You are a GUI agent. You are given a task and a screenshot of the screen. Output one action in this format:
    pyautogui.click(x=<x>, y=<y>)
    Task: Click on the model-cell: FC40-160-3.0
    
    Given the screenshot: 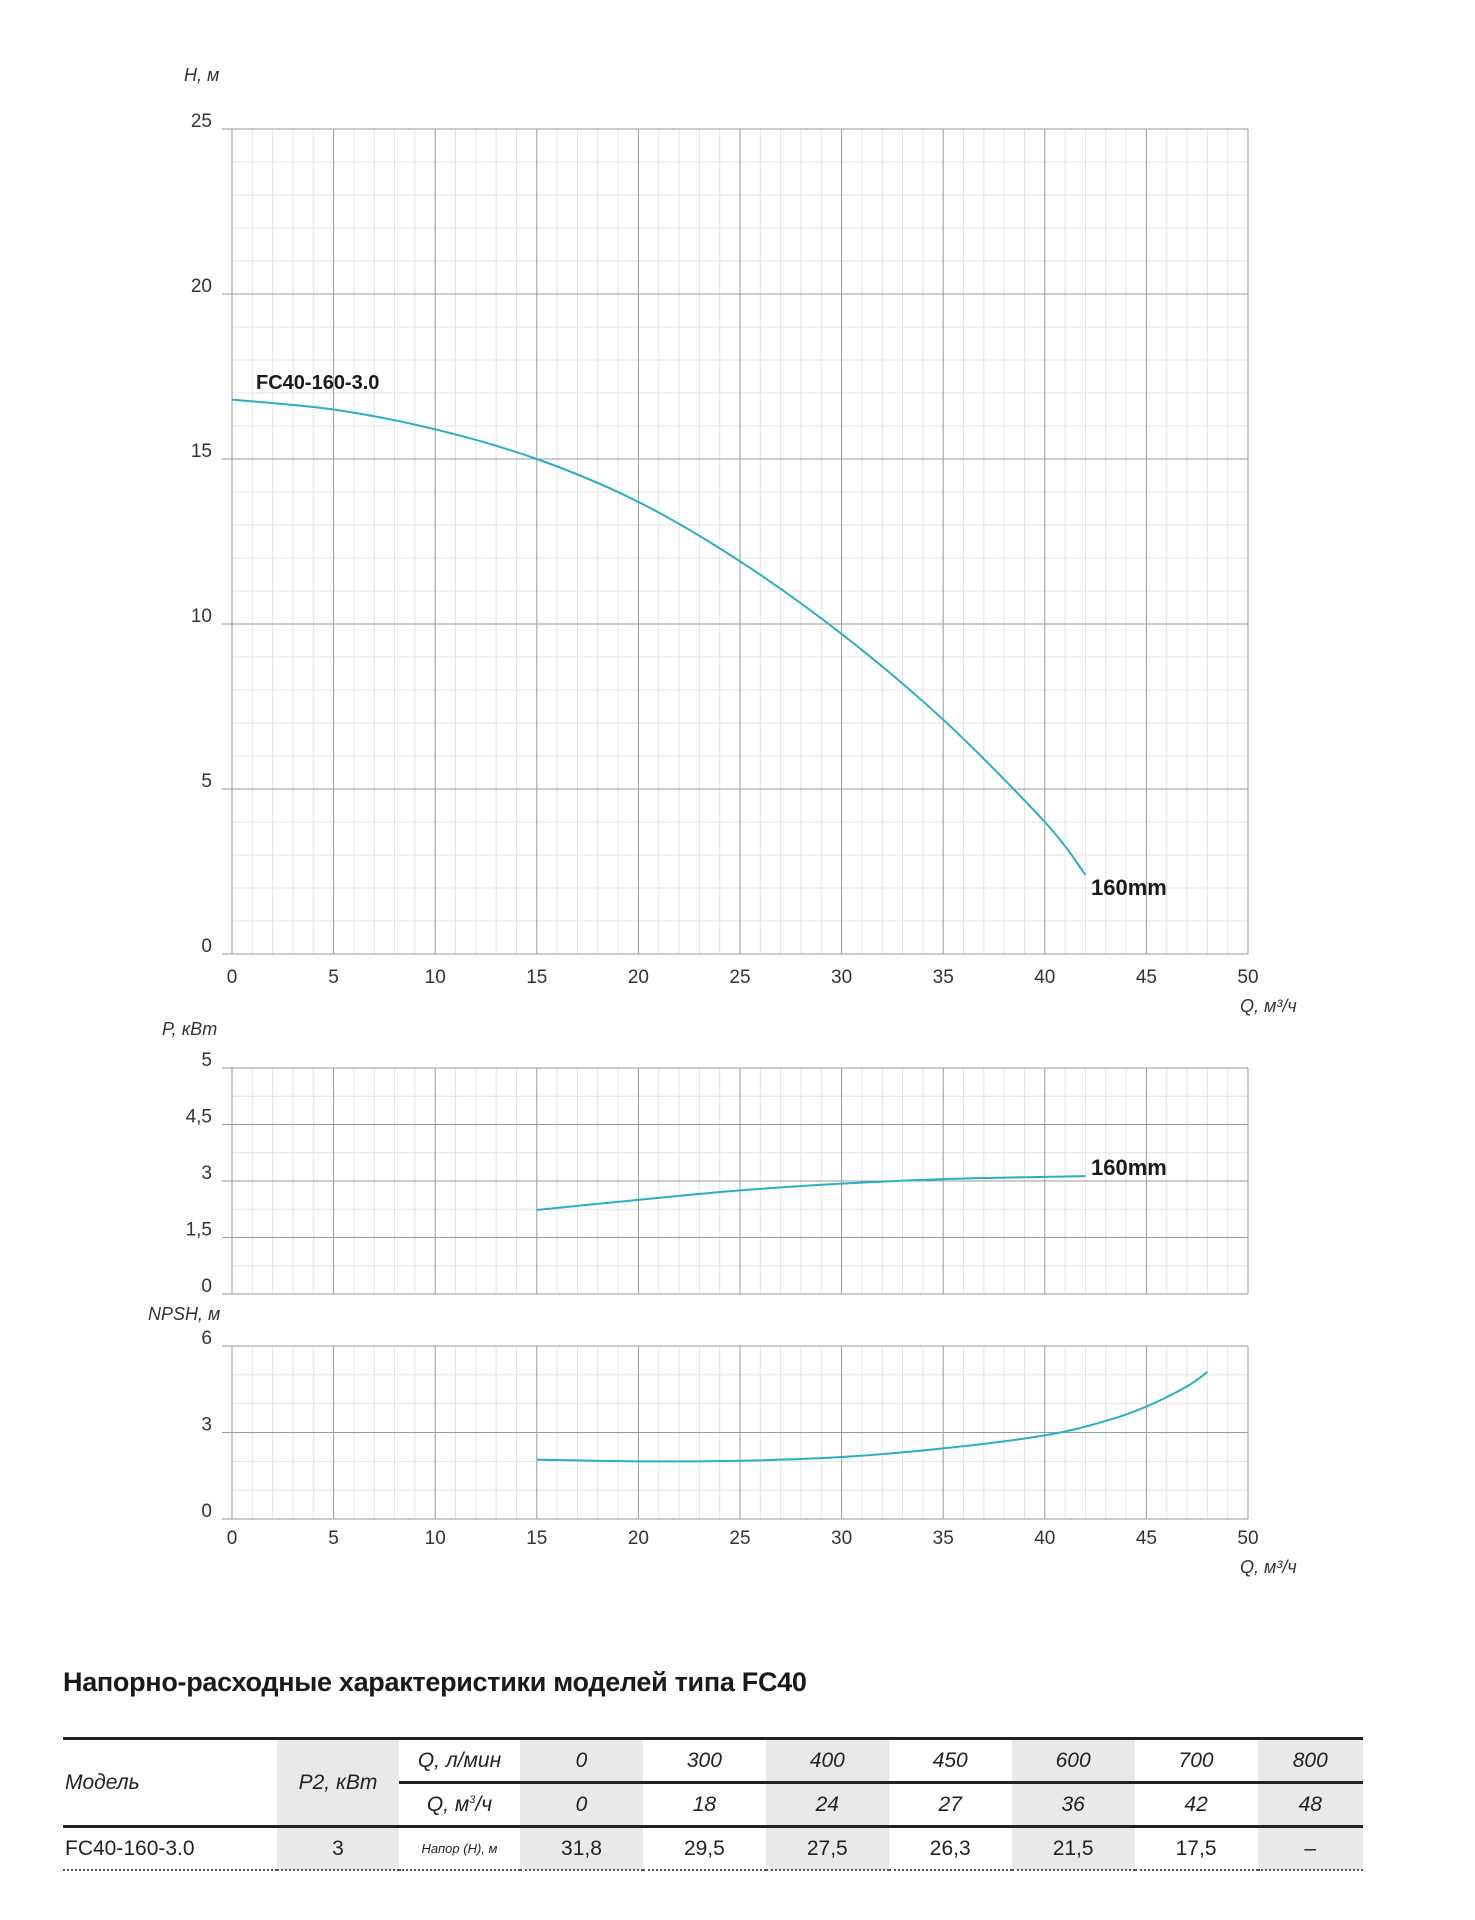 What is the action you would take?
    pyautogui.click(x=170, y=1848)
    